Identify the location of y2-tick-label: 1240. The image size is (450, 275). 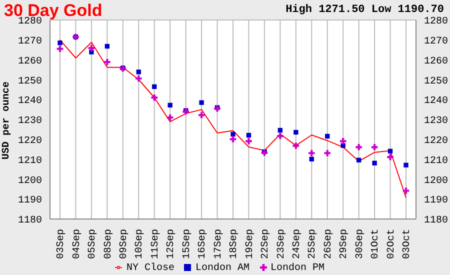
(436, 102).